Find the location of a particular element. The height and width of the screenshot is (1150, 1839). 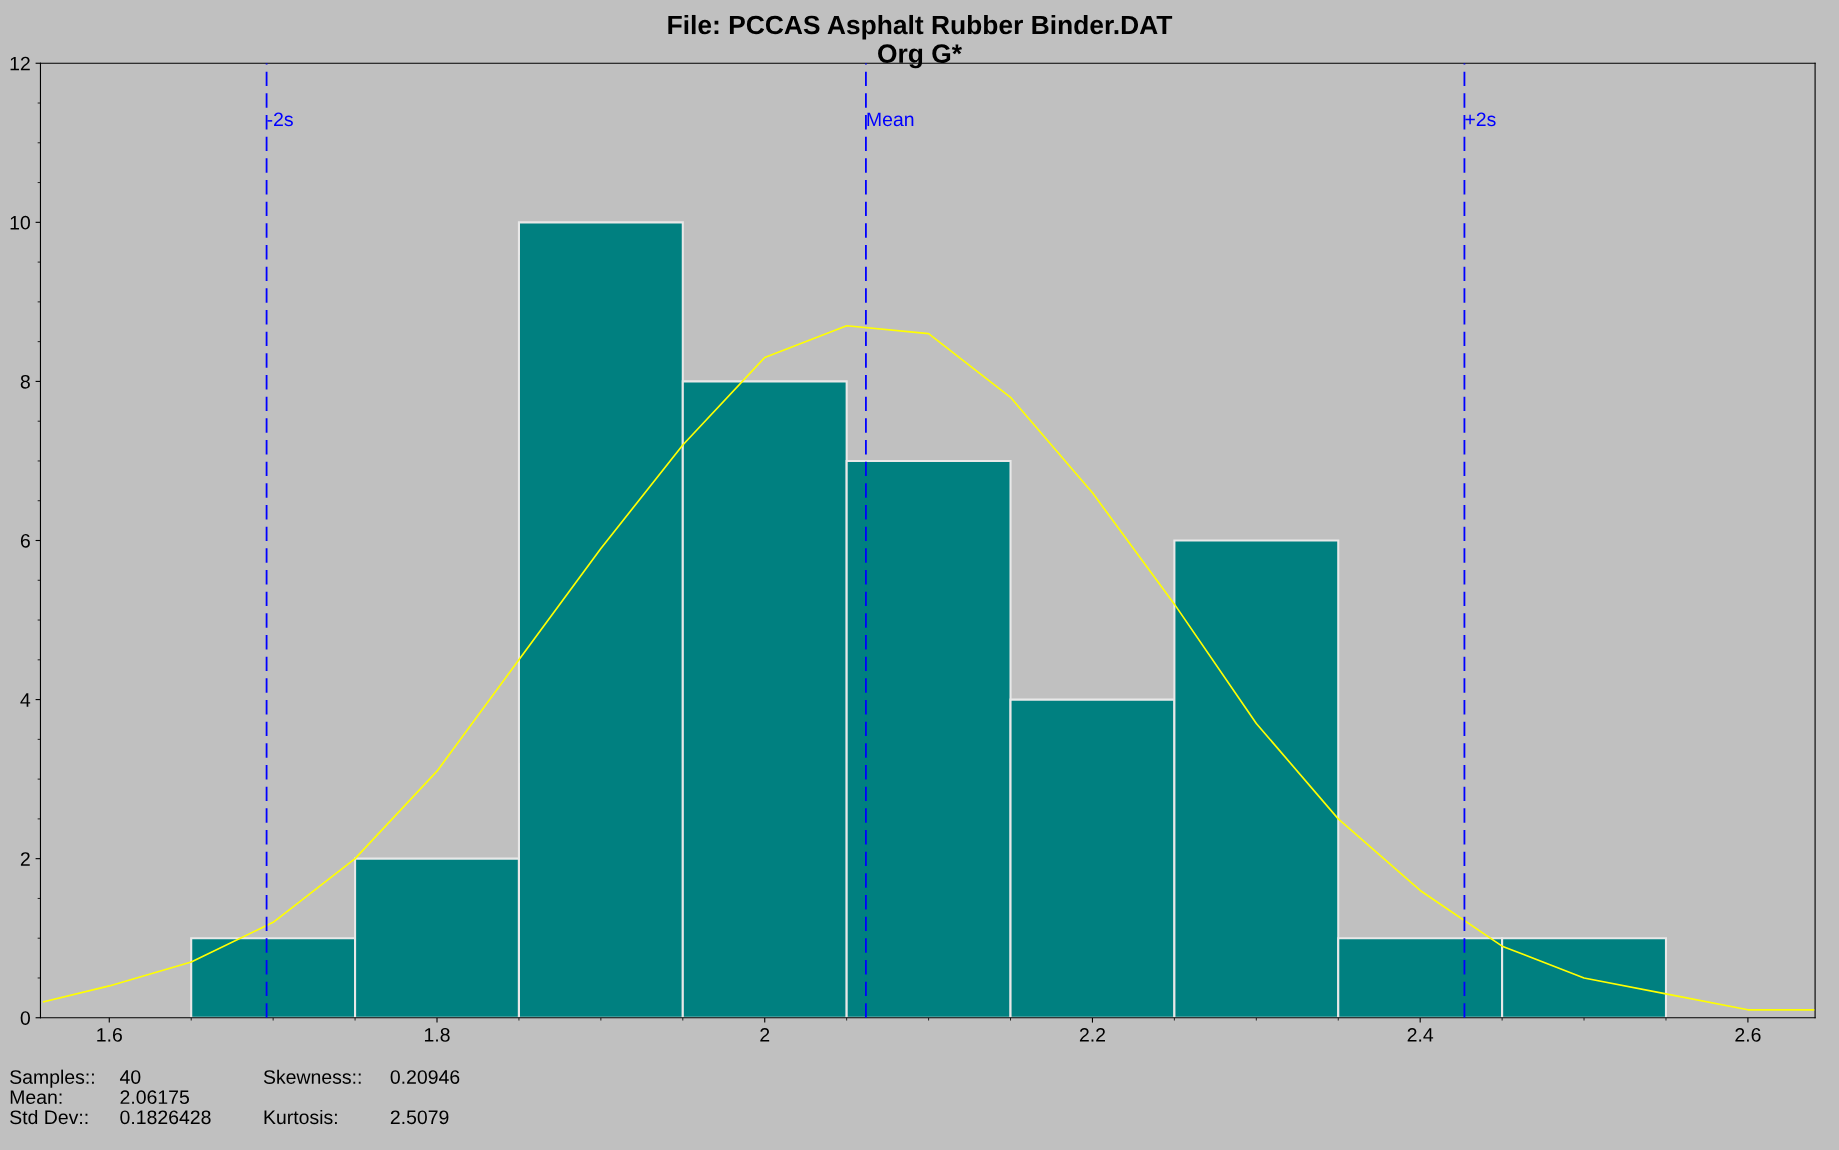

y-tick-label: 4 is located at coordinates (25, 700).